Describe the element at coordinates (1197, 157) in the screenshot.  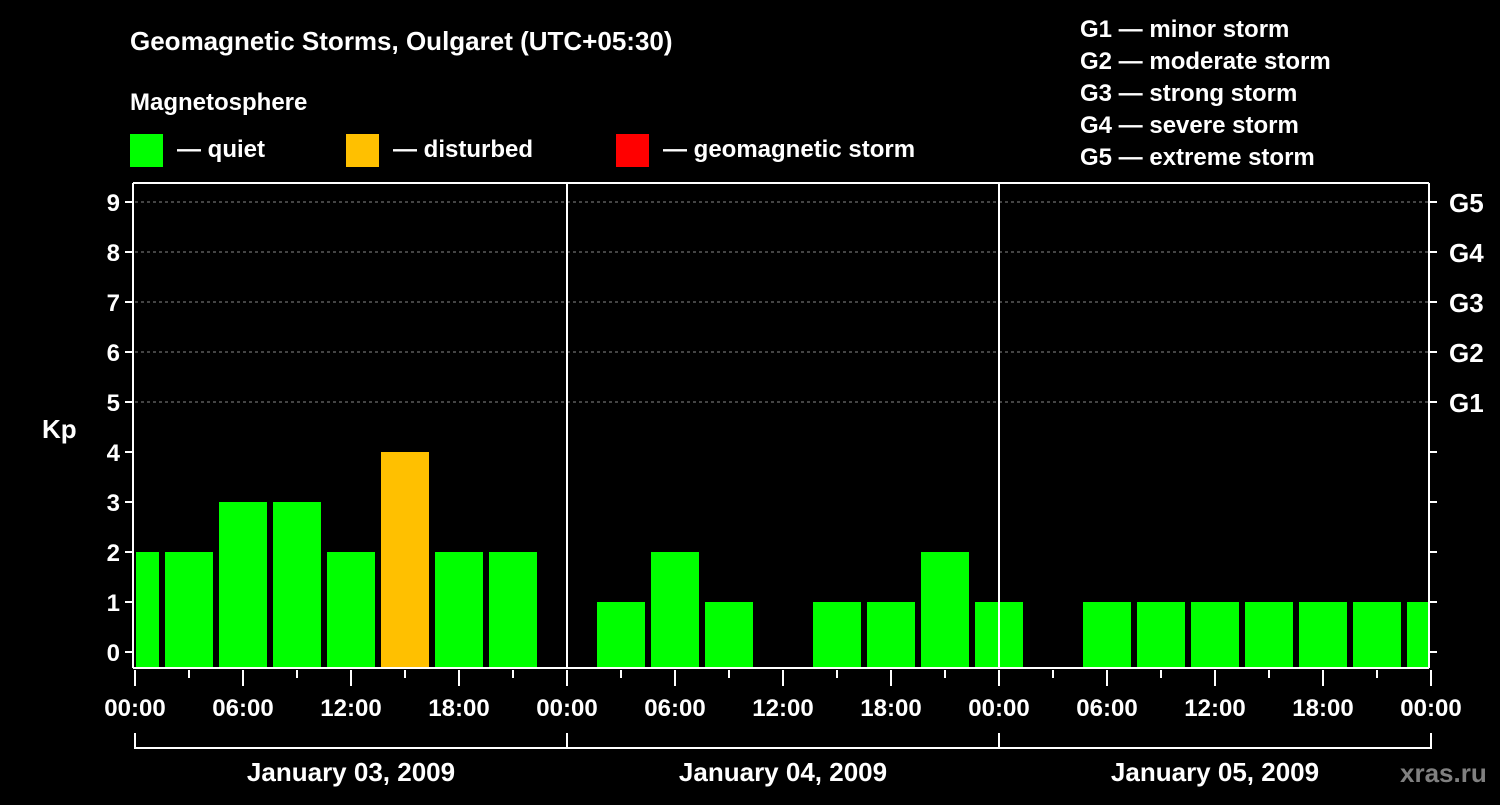
I see `scale-legend-item-4: G5 — extreme storm` at that location.